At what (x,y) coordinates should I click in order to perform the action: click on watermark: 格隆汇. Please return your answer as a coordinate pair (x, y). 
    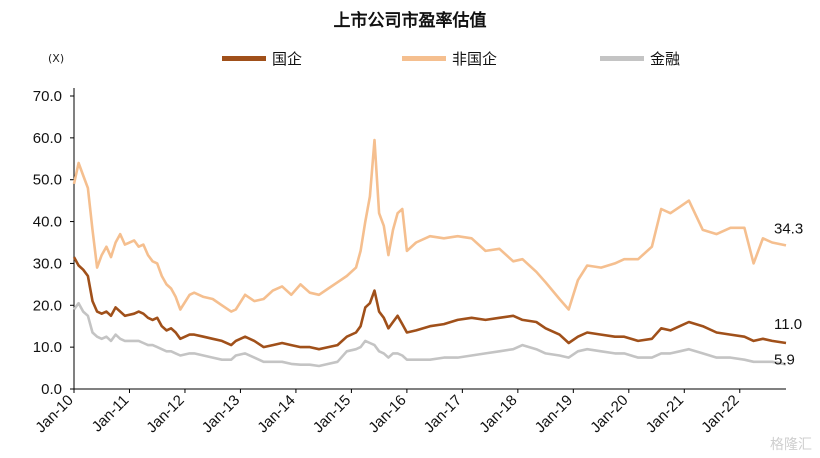
    Looking at the image, I should click on (791, 445).